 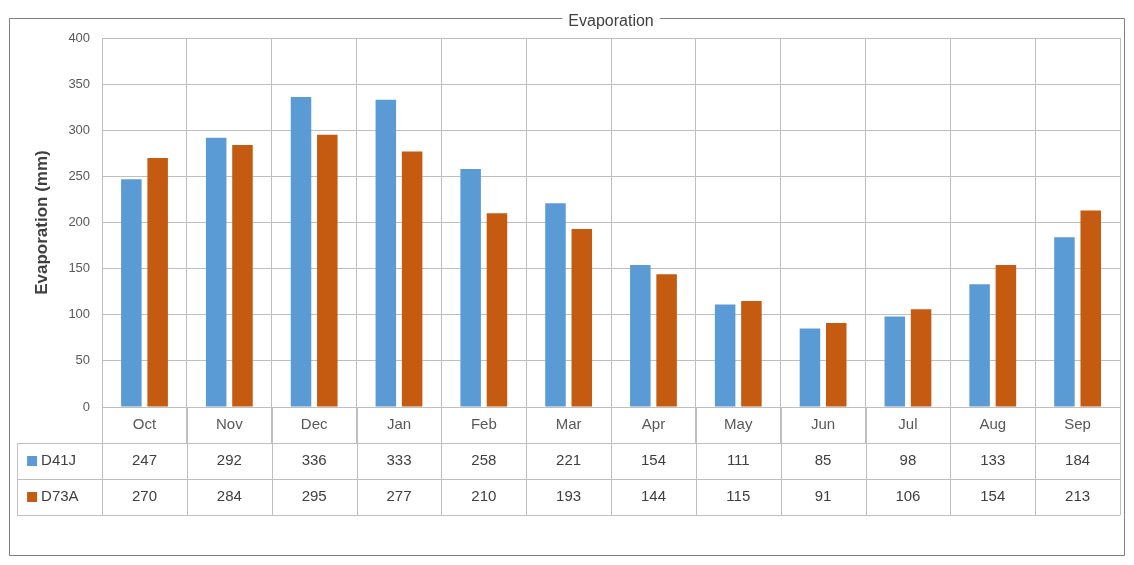 What do you see at coordinates (569, 460) in the screenshot?
I see `data-label: 221` at bounding box center [569, 460].